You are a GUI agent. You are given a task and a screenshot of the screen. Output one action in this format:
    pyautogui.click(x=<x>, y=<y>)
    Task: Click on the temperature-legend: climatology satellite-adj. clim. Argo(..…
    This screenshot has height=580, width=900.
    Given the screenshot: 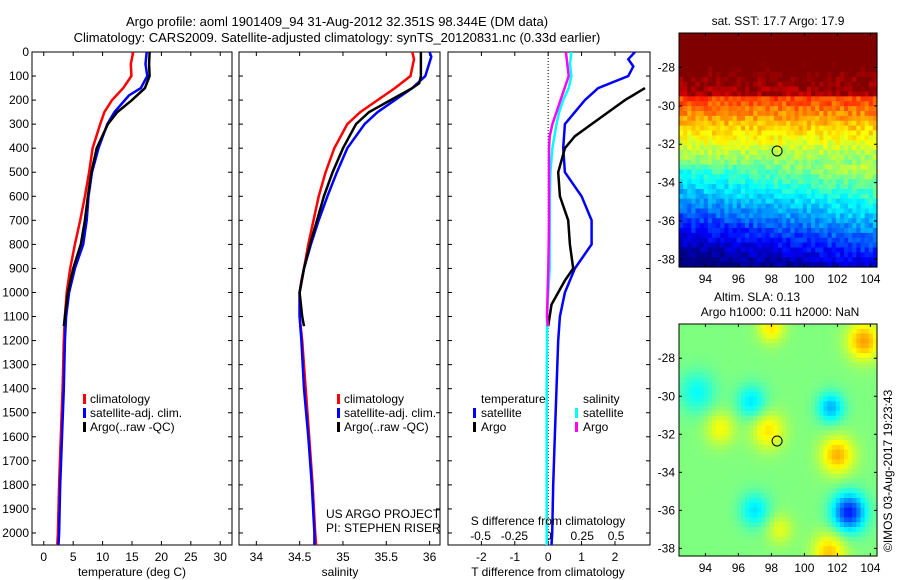 What is the action you would take?
    pyautogui.click(x=132, y=413)
    